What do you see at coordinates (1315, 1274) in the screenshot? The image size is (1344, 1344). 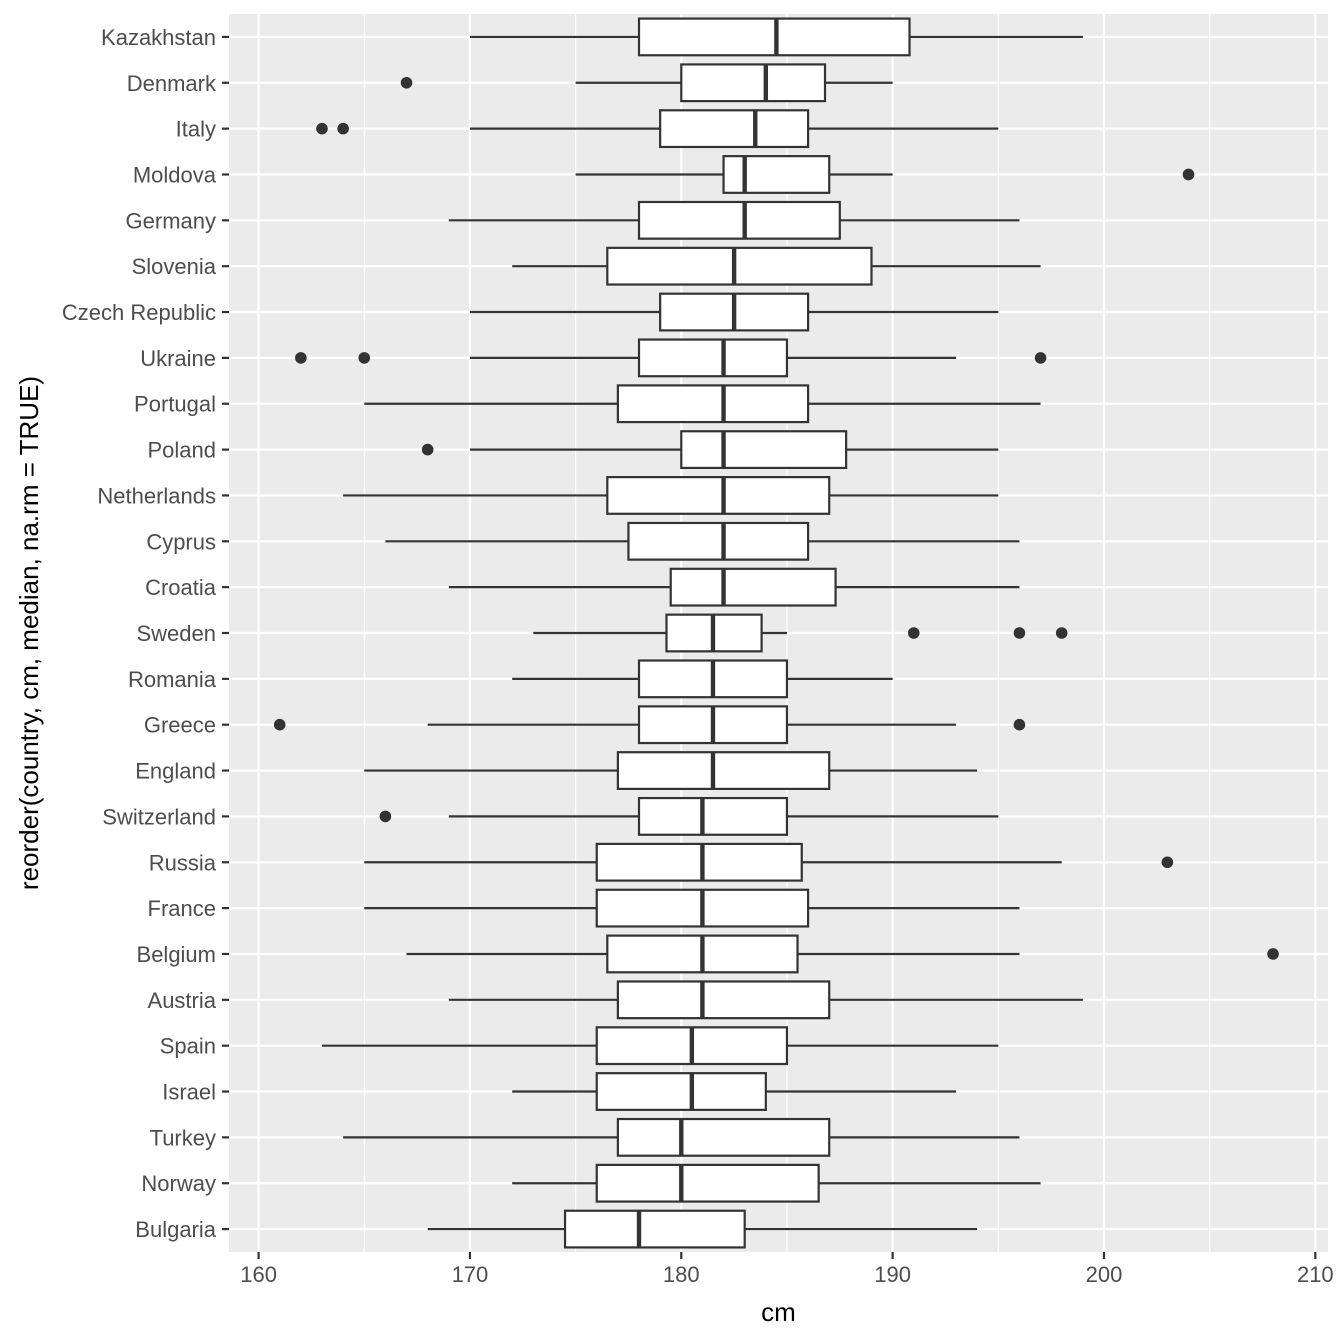 I see `x-tick-label: 210` at bounding box center [1315, 1274].